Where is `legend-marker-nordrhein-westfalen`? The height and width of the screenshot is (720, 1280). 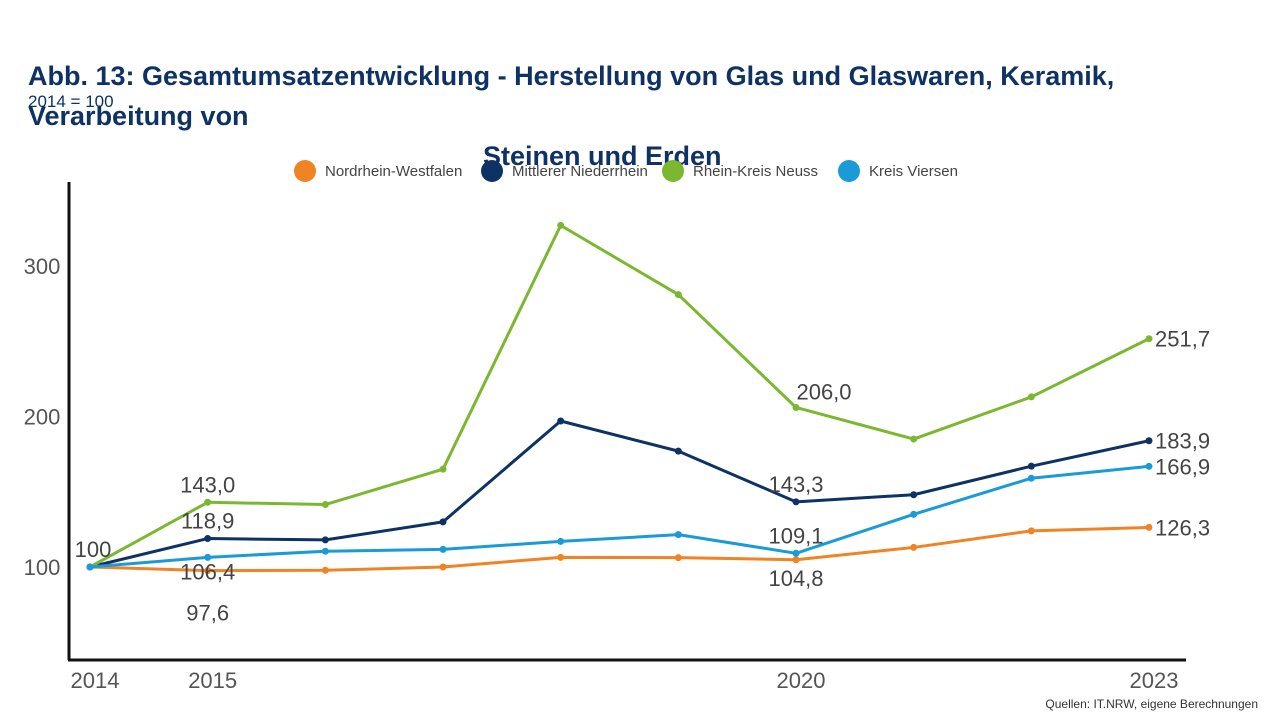
legend-marker-nordrhein-westfalen is located at coordinates (305, 171).